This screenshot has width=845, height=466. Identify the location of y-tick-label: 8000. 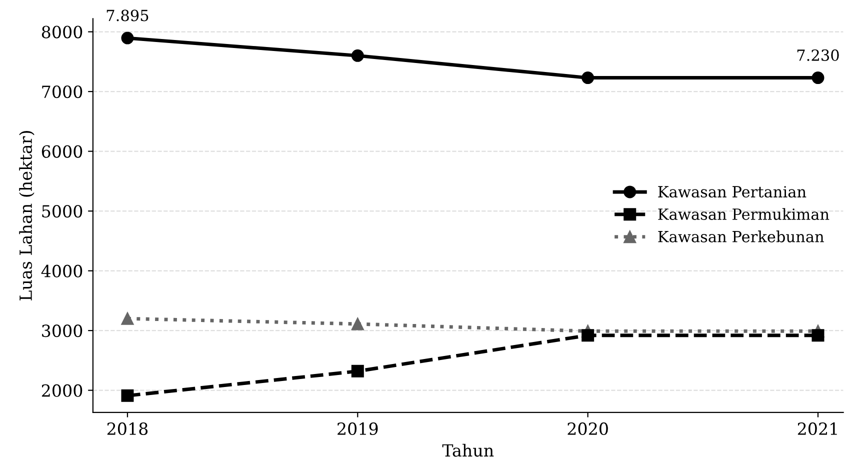
(62, 32).